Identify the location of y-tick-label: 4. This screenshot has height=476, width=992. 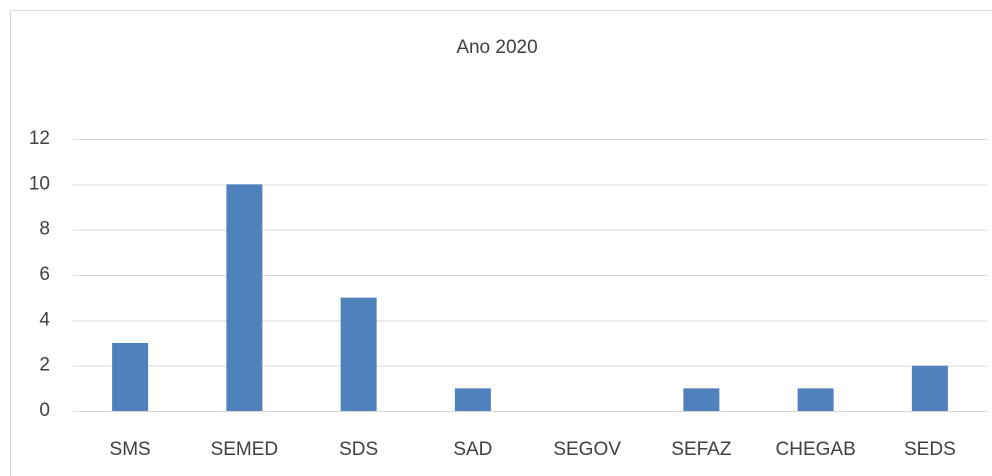
(44, 319).